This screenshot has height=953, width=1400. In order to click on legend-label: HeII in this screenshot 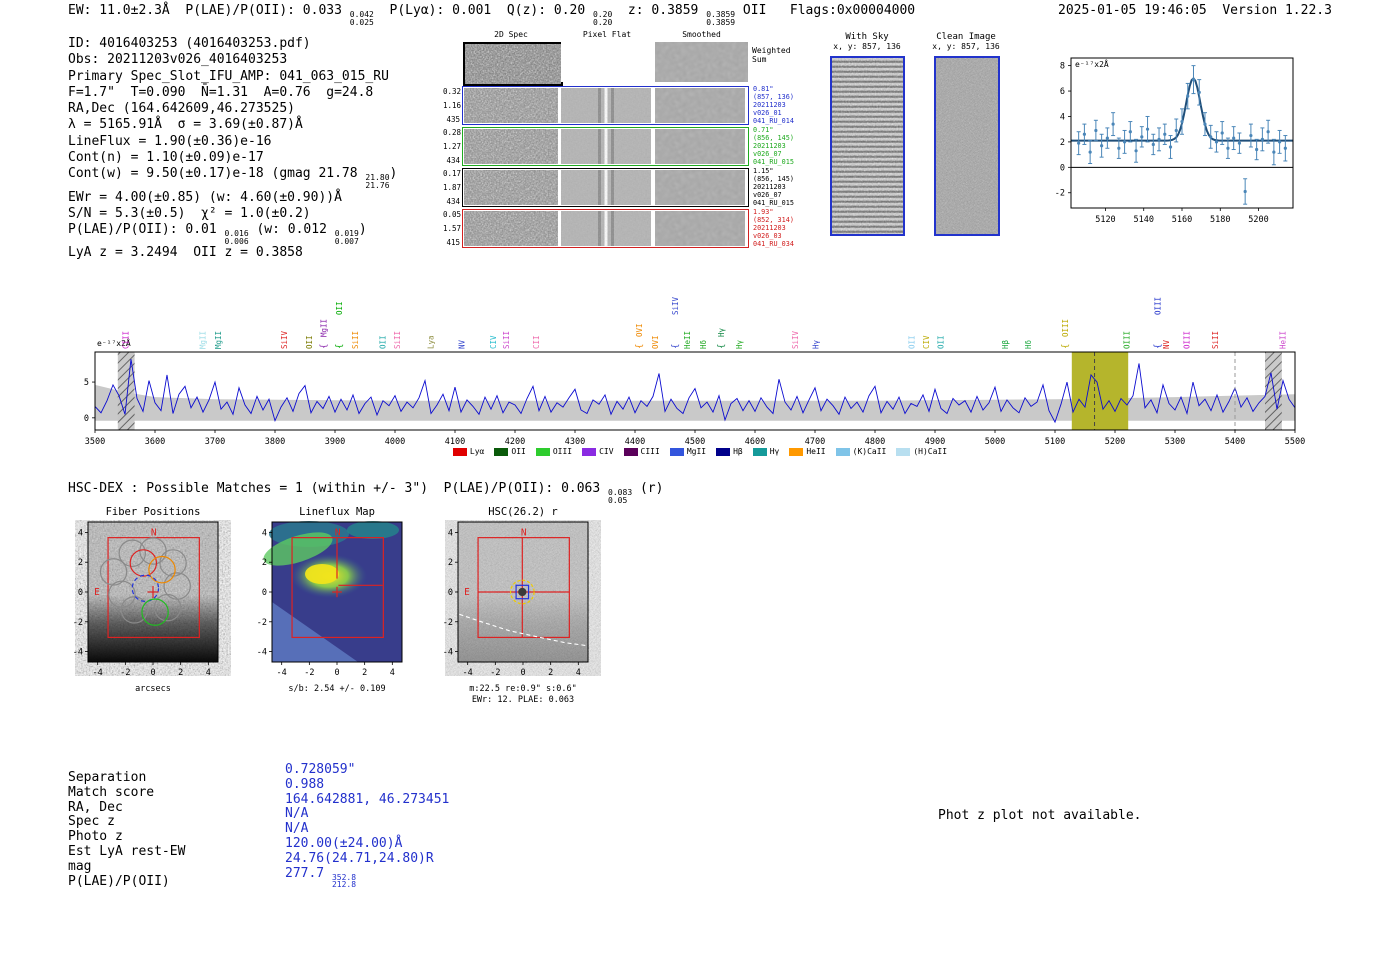, I will do `click(816, 451)`.